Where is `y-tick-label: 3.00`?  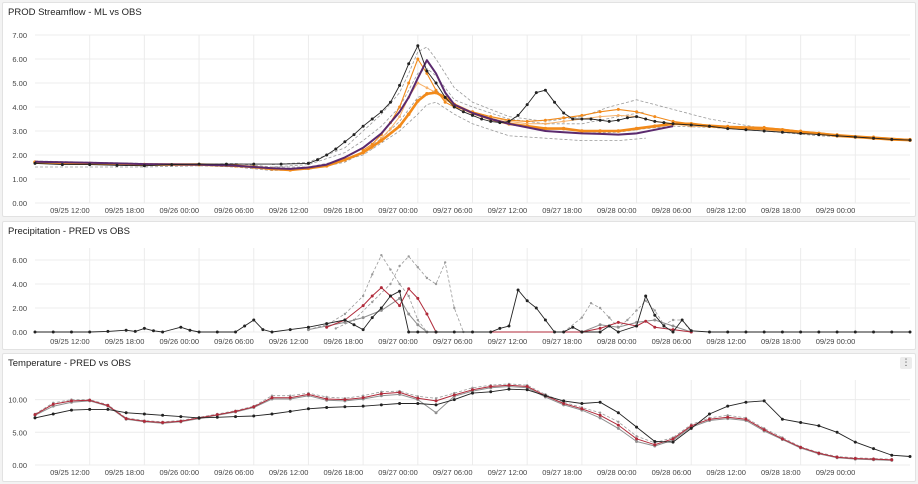
y-tick-label: 3.00 is located at coordinates (19, 131).